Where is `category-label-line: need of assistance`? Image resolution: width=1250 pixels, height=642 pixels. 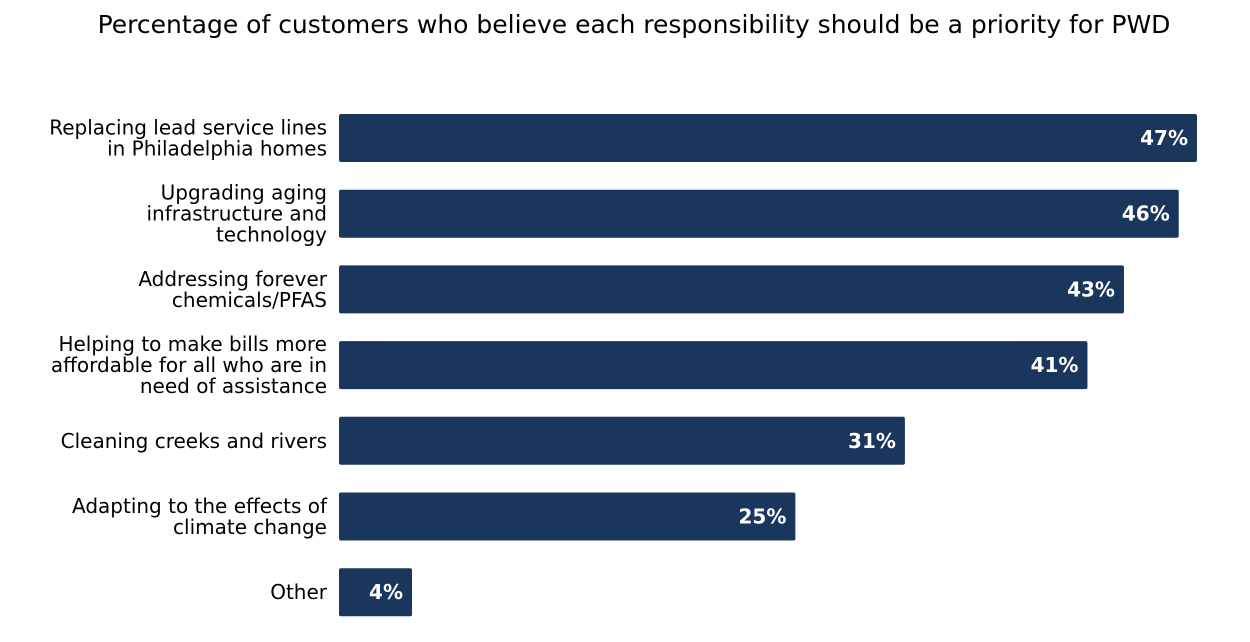
category-label-line: need of assistance is located at coordinates (233, 386).